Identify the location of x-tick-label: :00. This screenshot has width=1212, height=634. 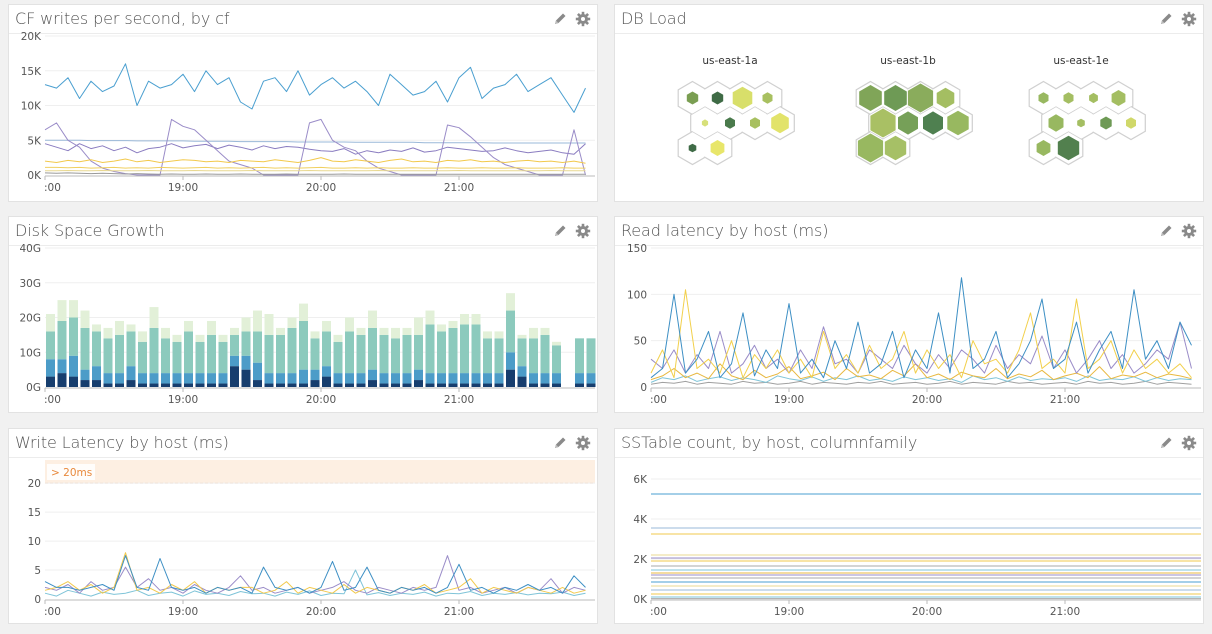
(52, 400).